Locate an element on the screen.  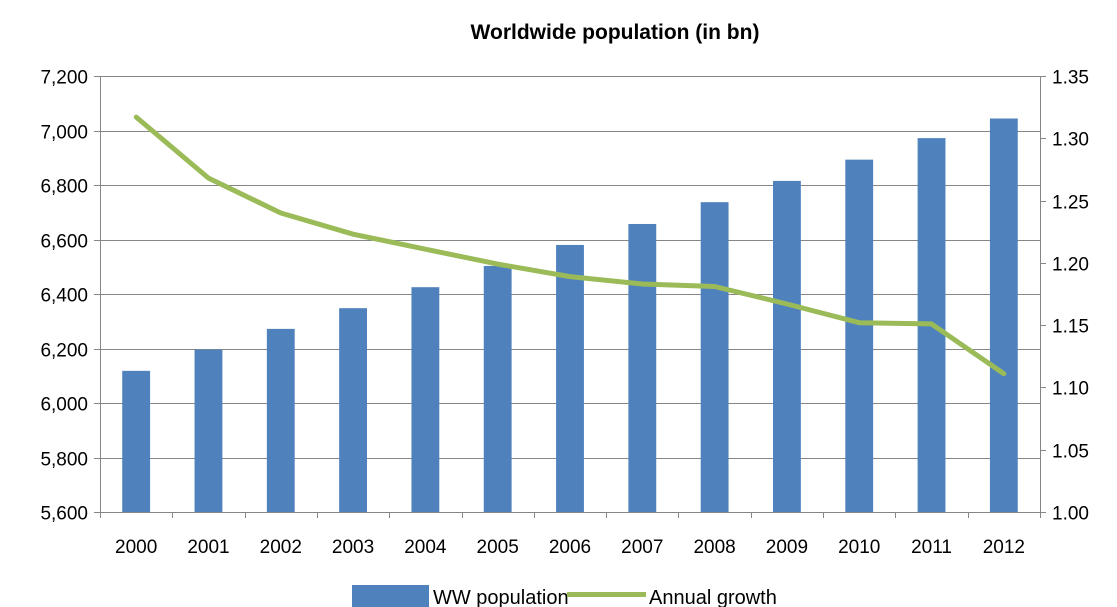
left-axis-tick-label: 5,800 is located at coordinates (64, 460).